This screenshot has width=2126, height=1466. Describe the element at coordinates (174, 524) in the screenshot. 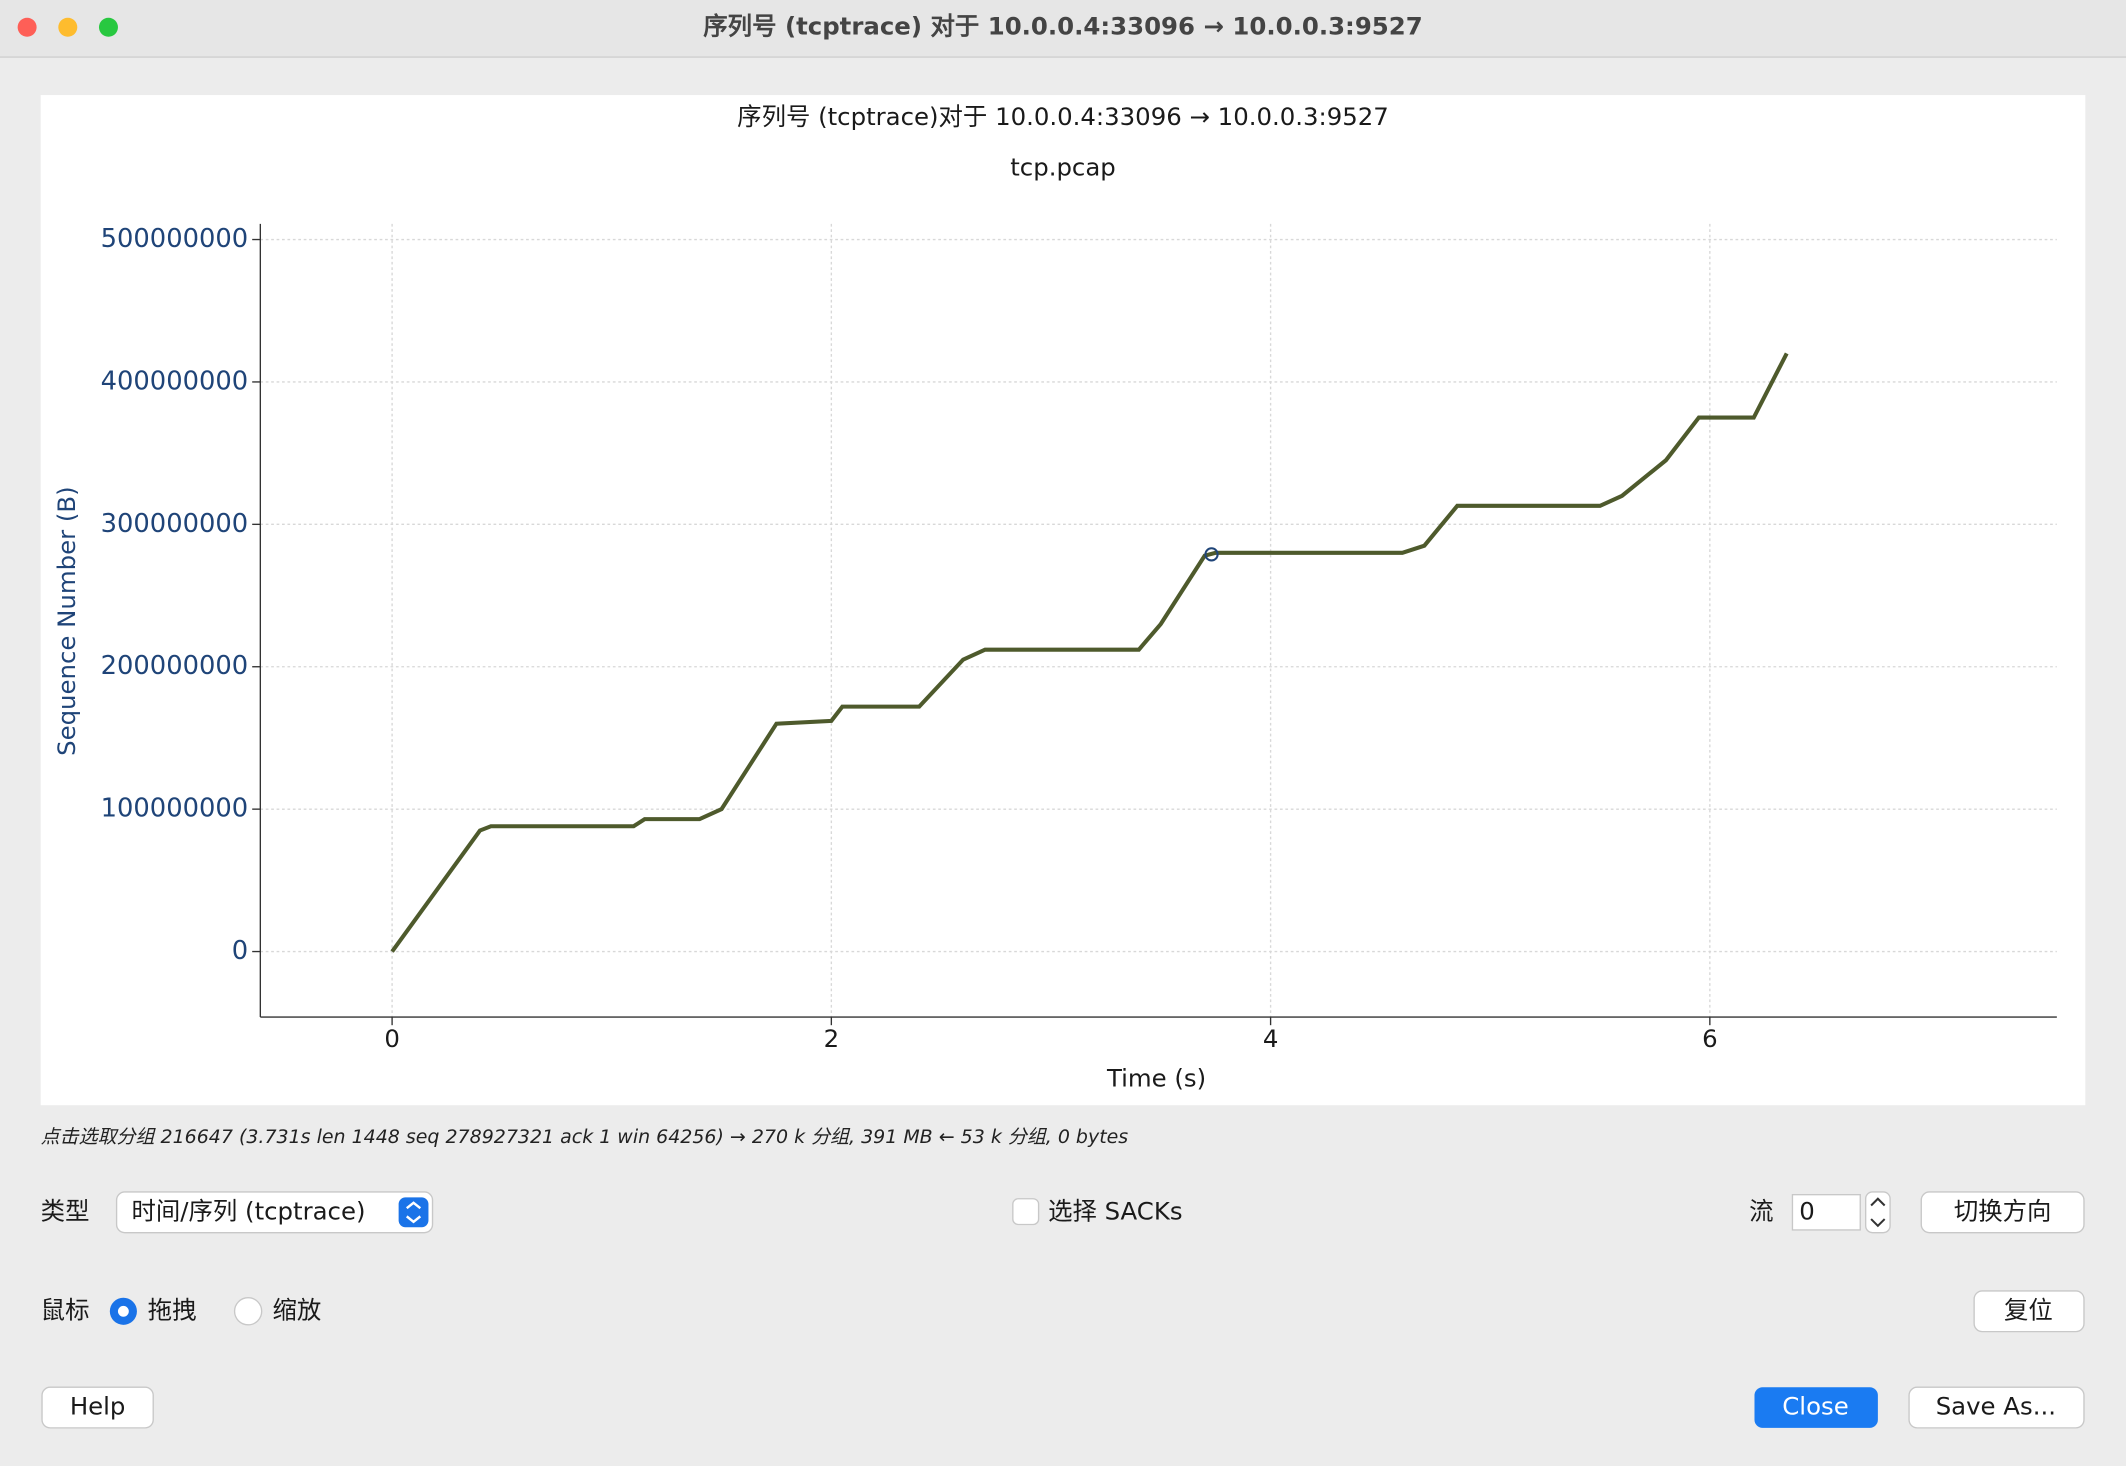

I see `y-tick-label: 300000000` at that location.